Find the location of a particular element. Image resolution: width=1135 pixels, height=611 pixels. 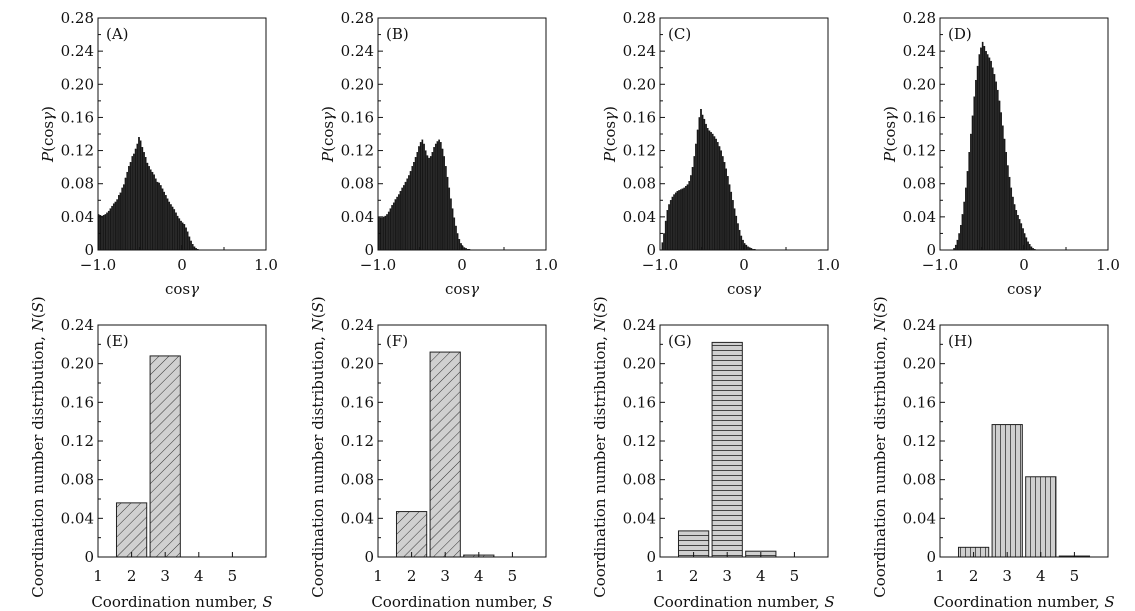

x-tick-label: 3 is located at coordinates (165, 576).